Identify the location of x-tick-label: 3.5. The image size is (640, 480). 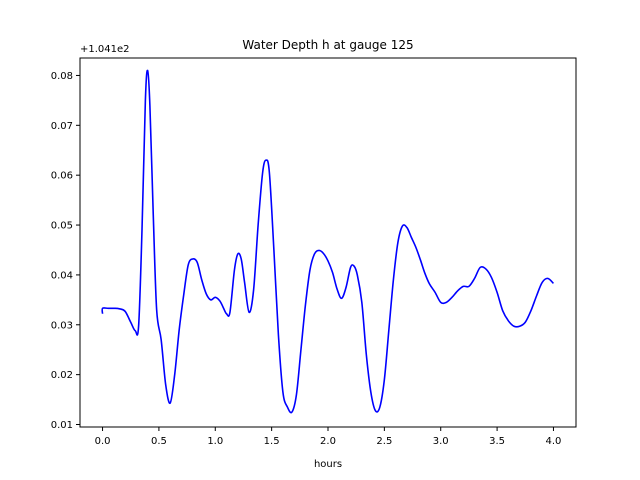
(497, 441).